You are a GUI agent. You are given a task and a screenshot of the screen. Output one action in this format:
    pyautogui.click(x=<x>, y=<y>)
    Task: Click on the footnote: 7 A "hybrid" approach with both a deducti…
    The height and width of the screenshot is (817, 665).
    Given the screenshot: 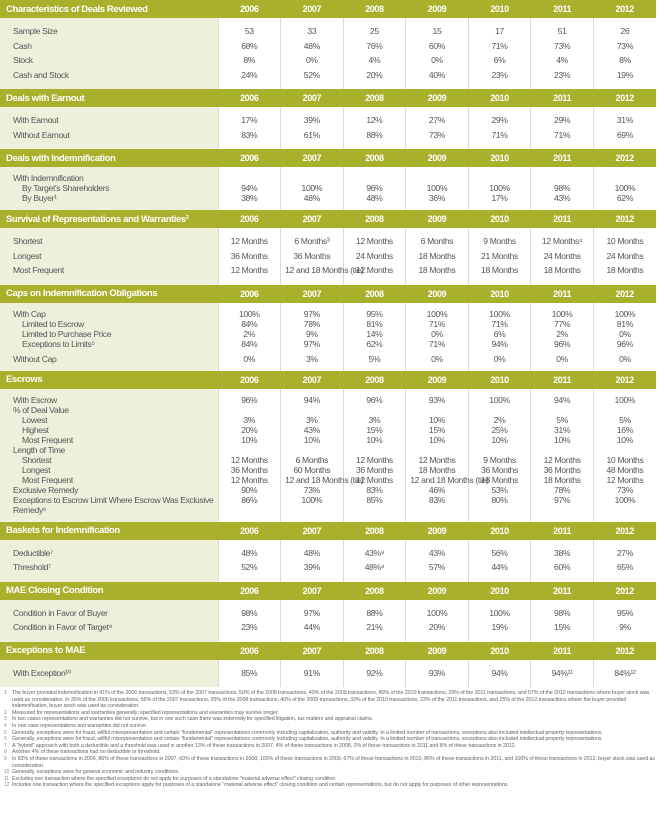 What is the action you would take?
    pyautogui.click(x=331, y=746)
    